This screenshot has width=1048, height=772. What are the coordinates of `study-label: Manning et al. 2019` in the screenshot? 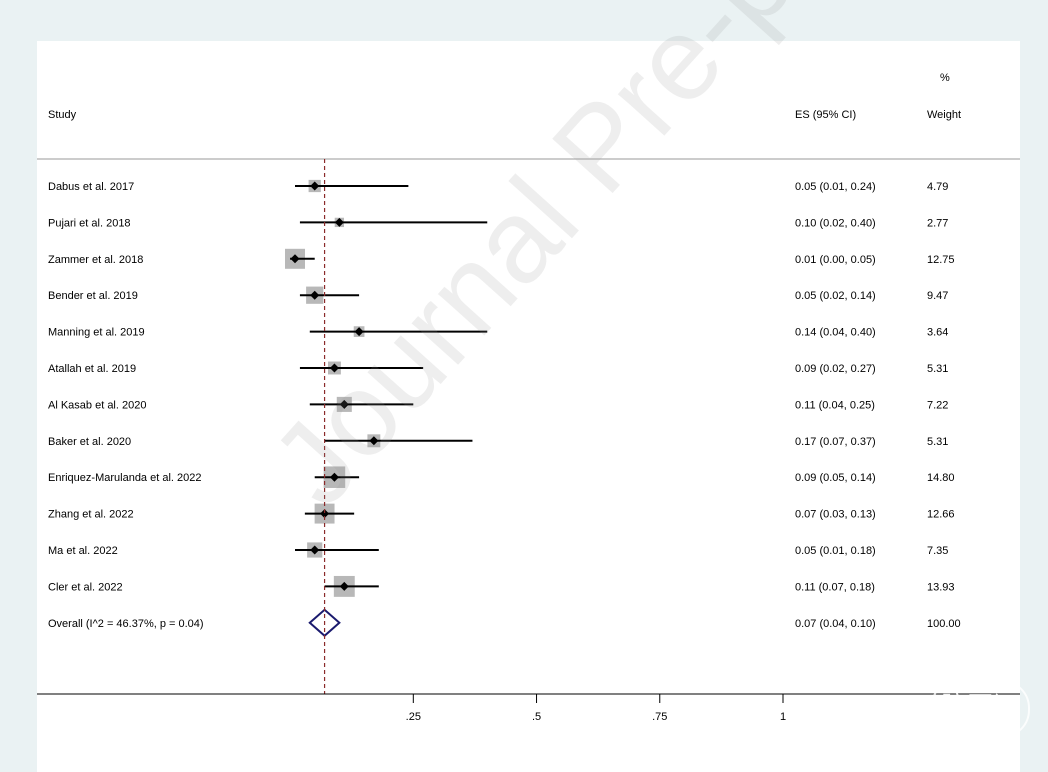 It's located at (96, 333).